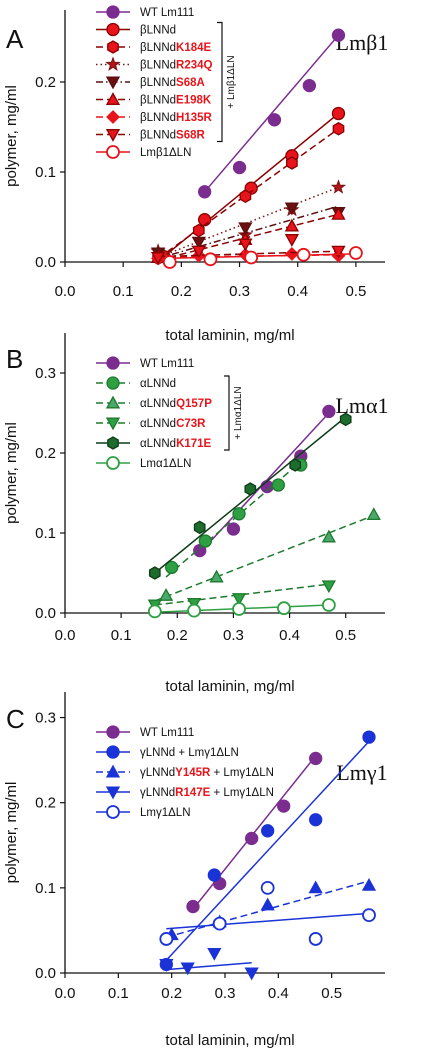  I want to click on panel-title: Lmγ1, so click(361, 772).